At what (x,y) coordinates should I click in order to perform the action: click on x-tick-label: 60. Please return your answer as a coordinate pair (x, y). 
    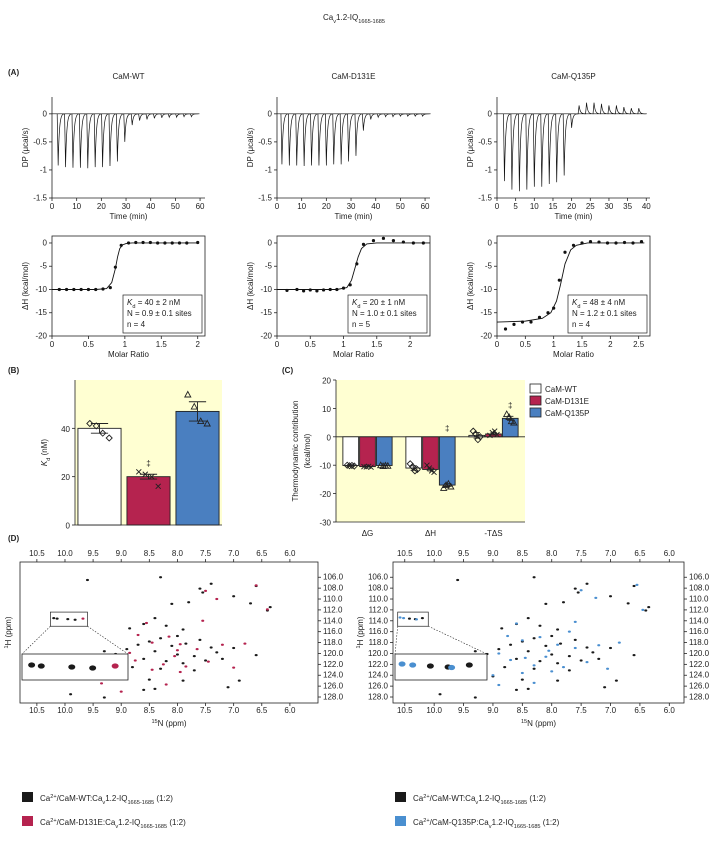
    Looking at the image, I should click on (200, 206).